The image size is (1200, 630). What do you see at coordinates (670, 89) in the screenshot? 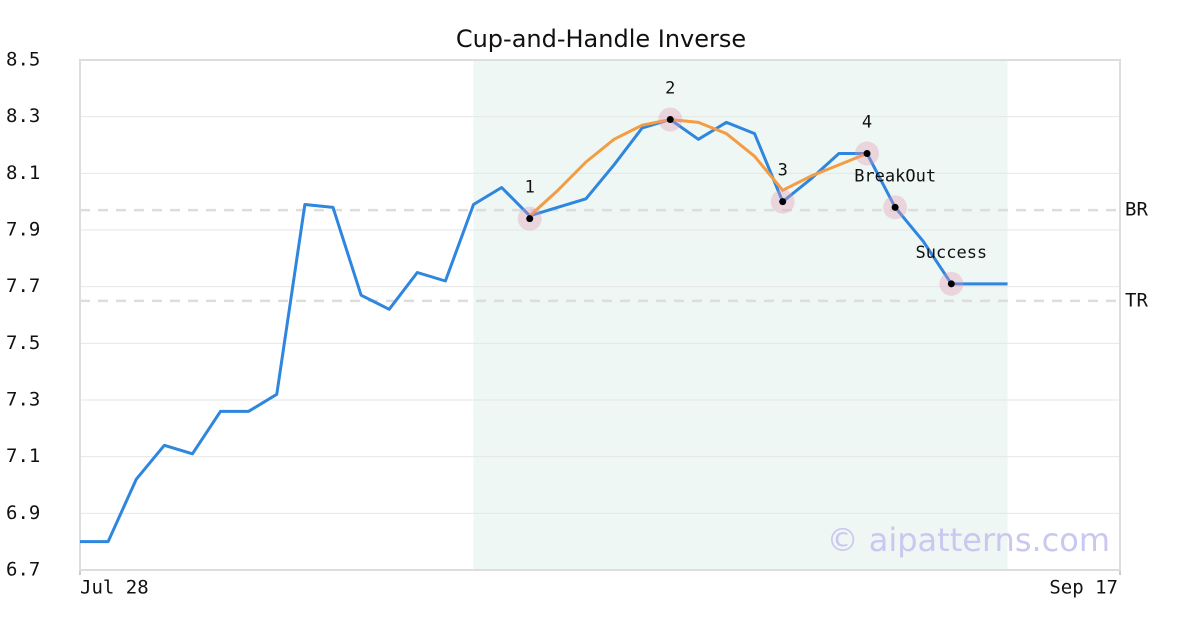
I see `annotation-label: 2` at bounding box center [670, 89].